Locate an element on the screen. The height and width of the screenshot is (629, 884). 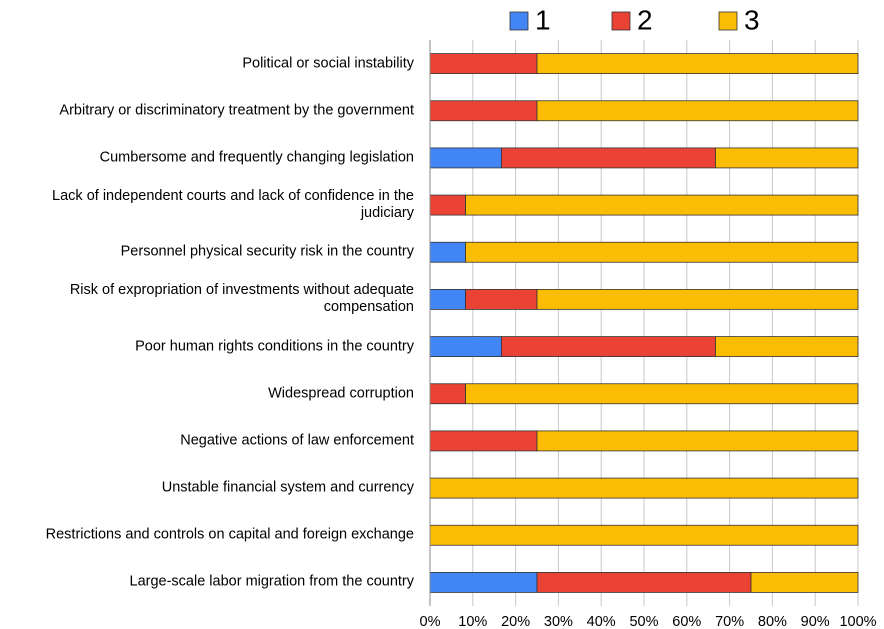
y-tick-label: Political or social instability is located at coordinates (328, 63).